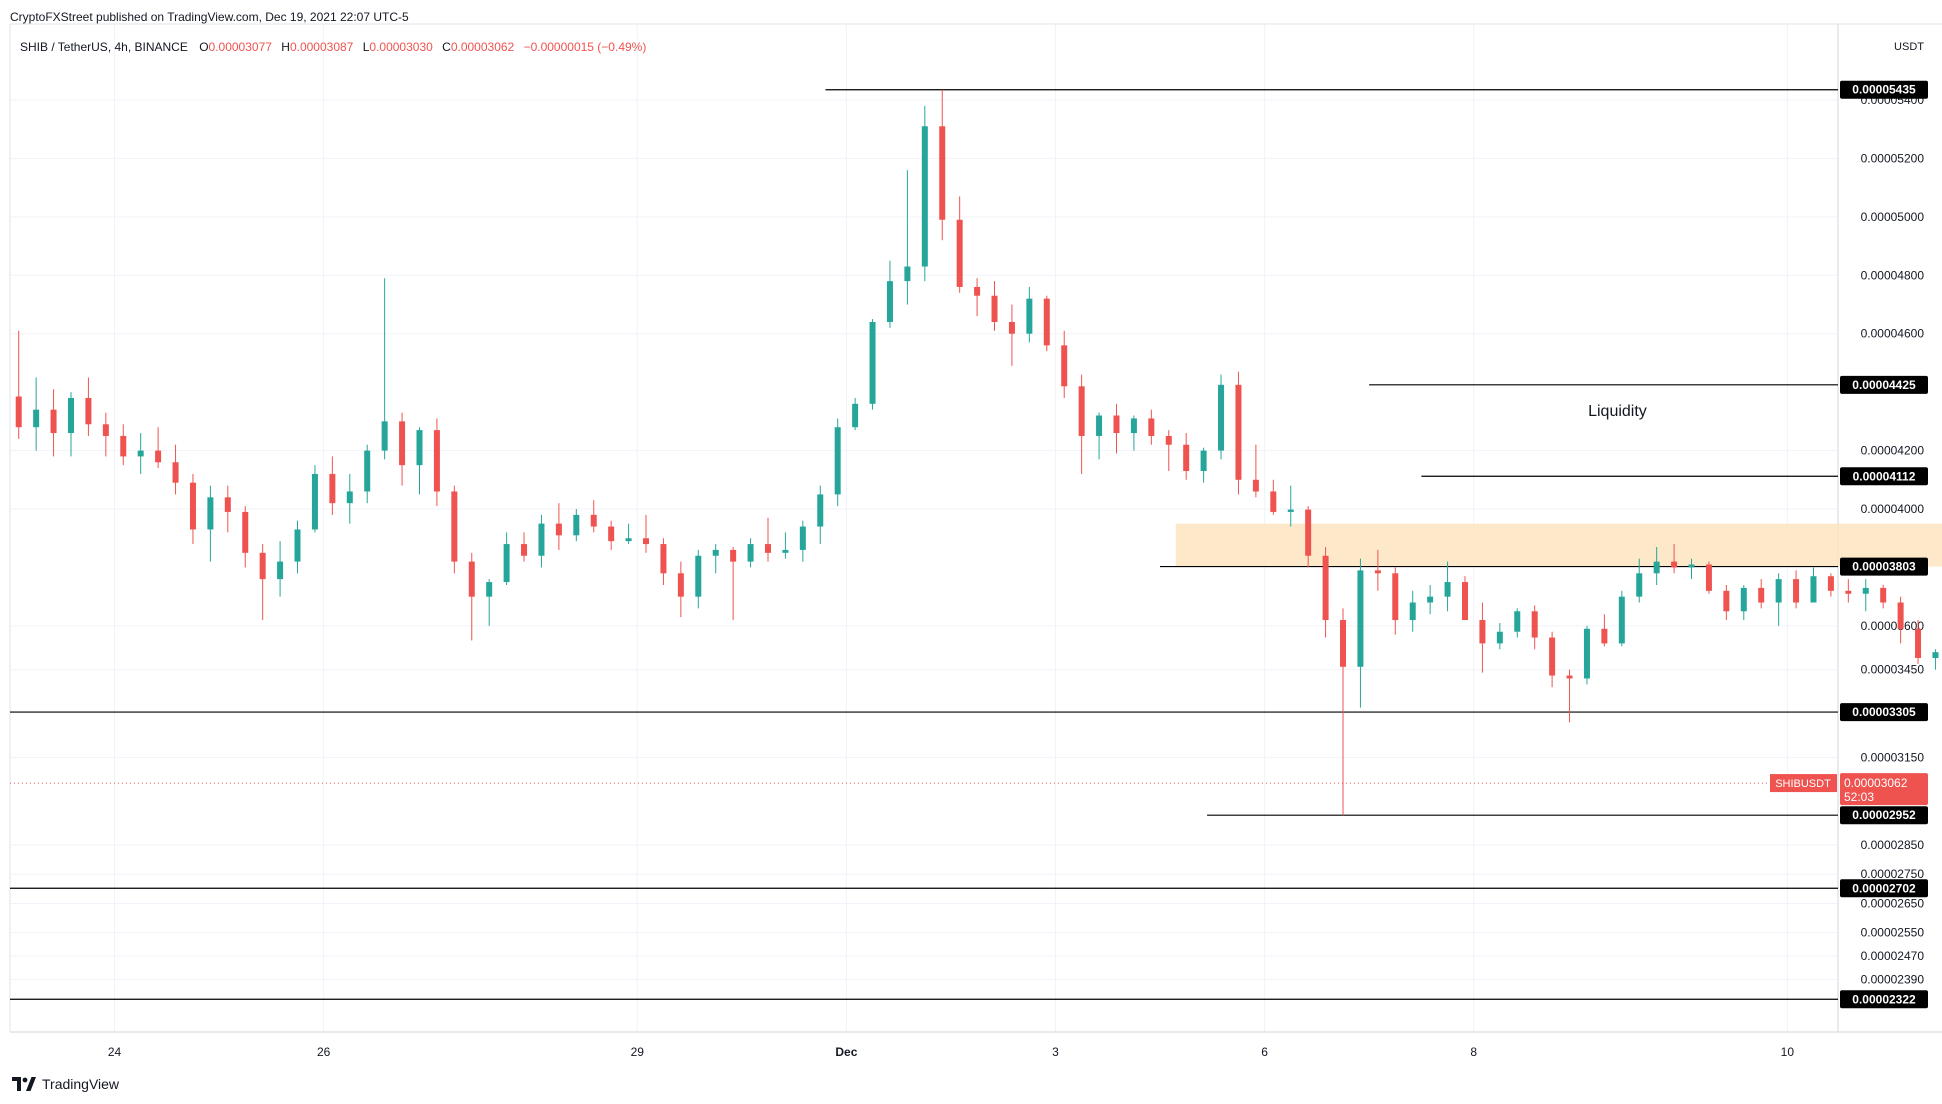 This screenshot has width=1942, height=1104. Describe the element at coordinates (1893, 956) in the screenshot. I see `y-tick-label: 0.00002470` at that location.